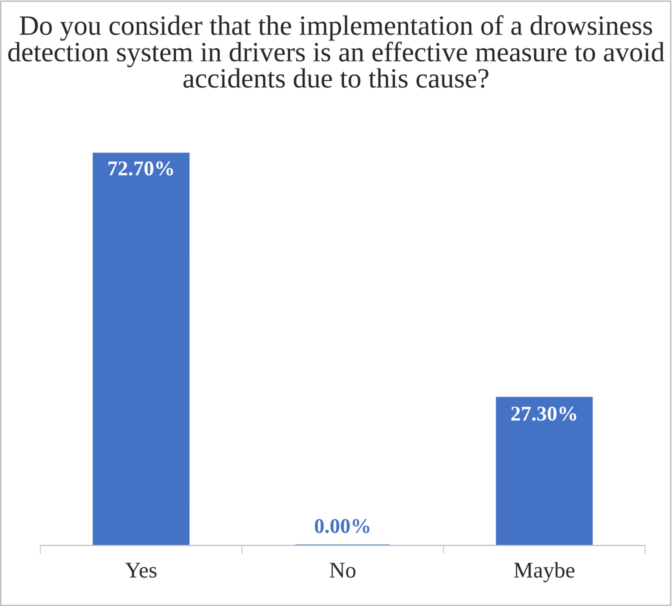 The height and width of the screenshot is (606, 672). What do you see at coordinates (342, 526) in the screenshot?
I see `data-label: 0.00%` at bounding box center [342, 526].